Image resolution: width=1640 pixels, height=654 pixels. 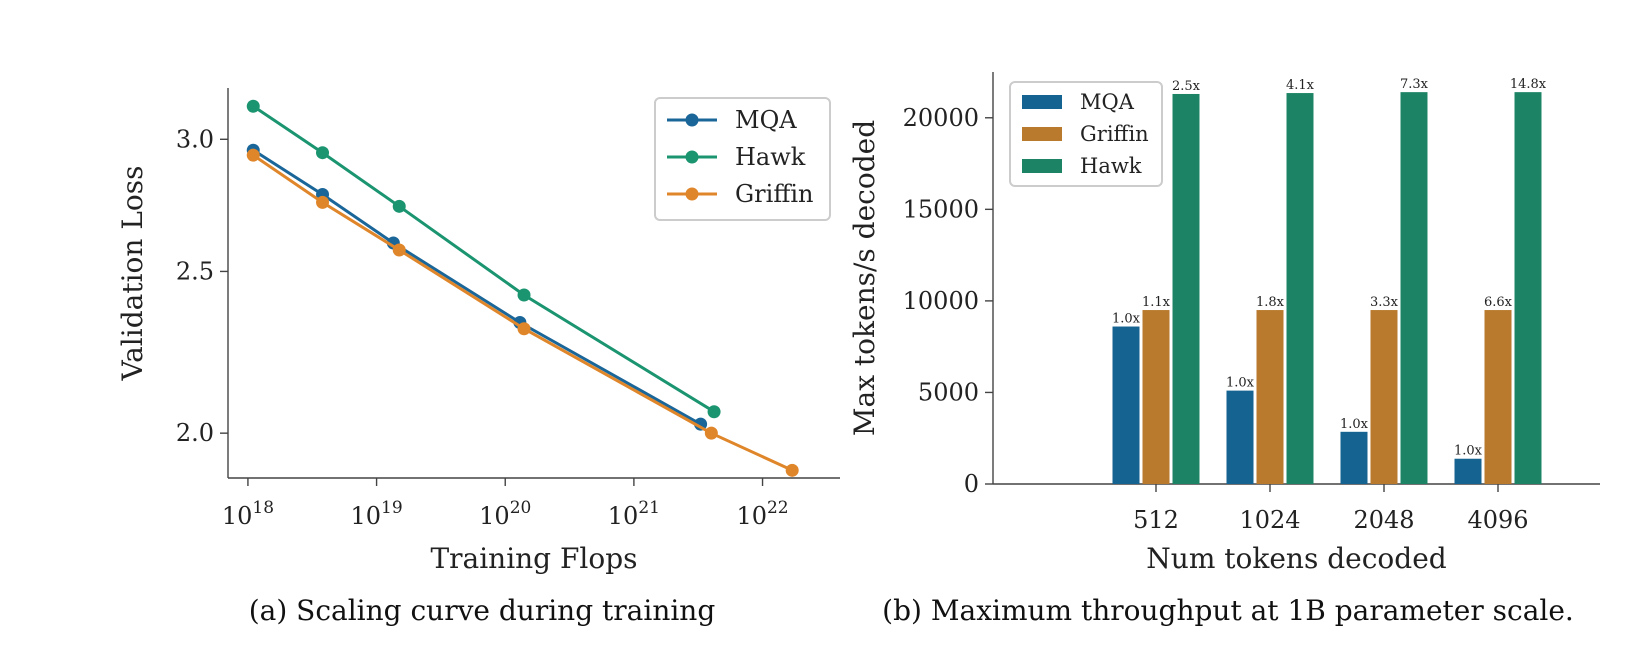 I want to click on scaling-curve-legend: MQA Hawk Griffin, so click(x=742, y=159).